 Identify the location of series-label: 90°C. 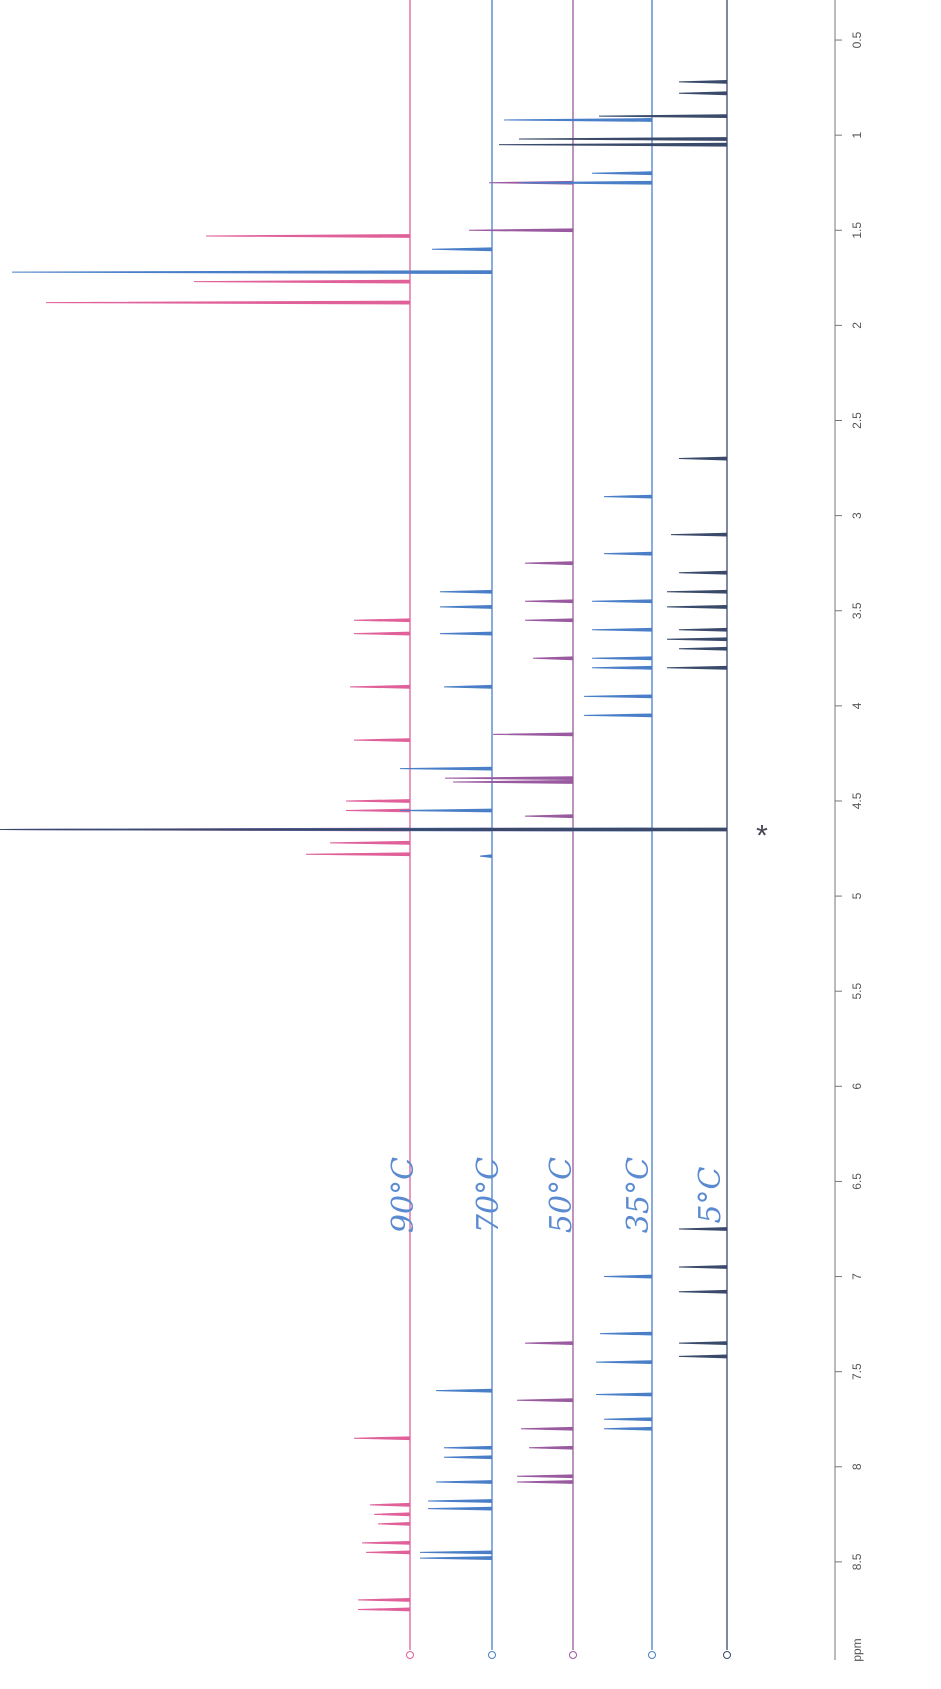
(403, 1195).